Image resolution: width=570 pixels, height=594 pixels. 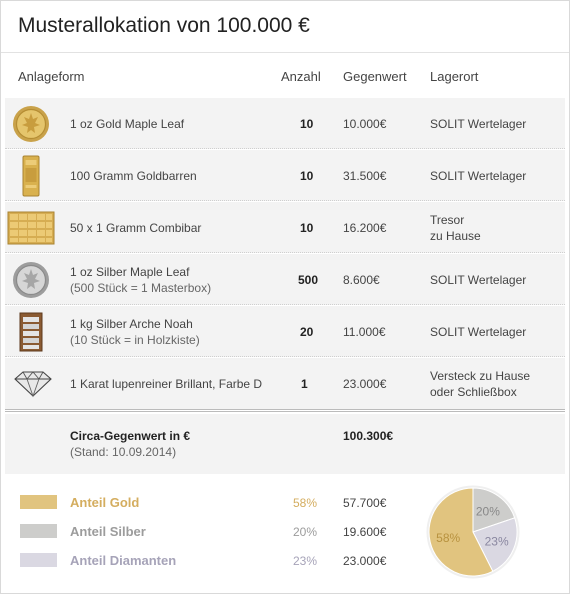 What do you see at coordinates (285, 52) in the screenshot?
I see `title-divider` at bounding box center [285, 52].